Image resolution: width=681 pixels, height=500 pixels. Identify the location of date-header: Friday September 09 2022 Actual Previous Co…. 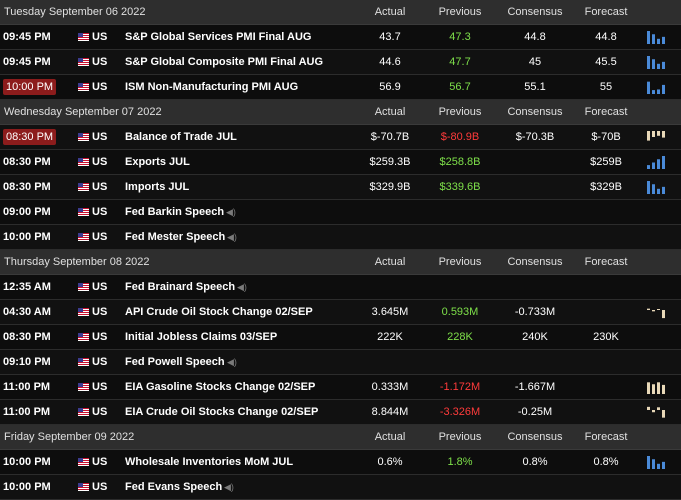
(340, 437).